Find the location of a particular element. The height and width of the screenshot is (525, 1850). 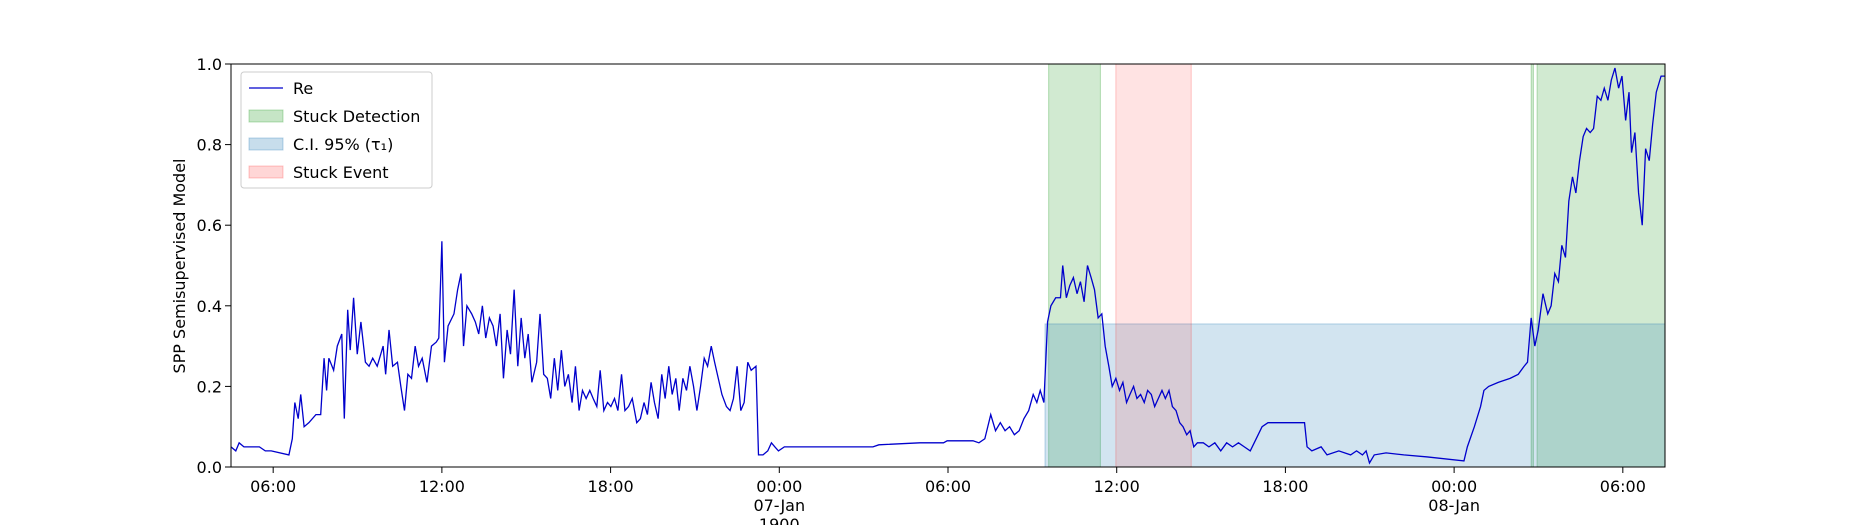

y-axis-label: SPP Semisupervised Model is located at coordinates (179, 266).